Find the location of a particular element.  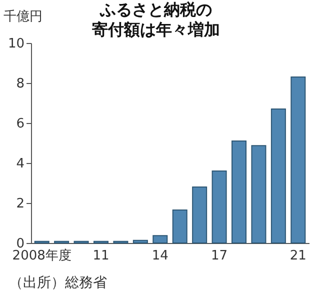

y-axis-title: 千億円 is located at coordinates (23, 17).